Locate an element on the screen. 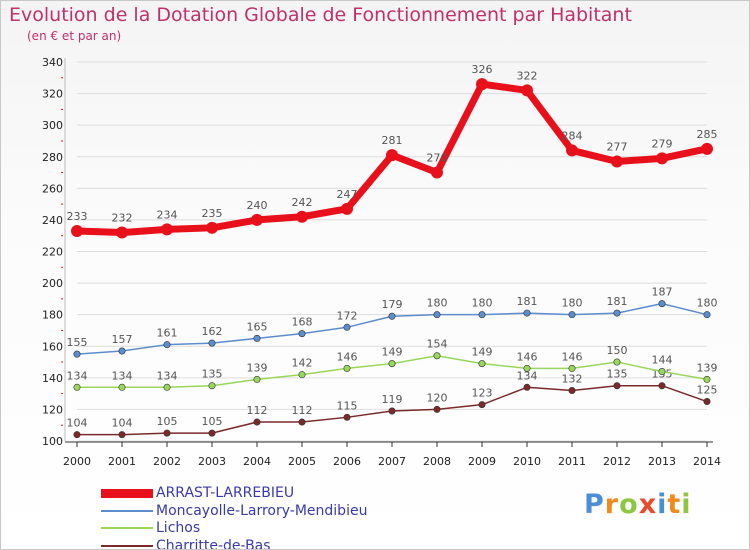  data-label: 162 is located at coordinates (212, 331).